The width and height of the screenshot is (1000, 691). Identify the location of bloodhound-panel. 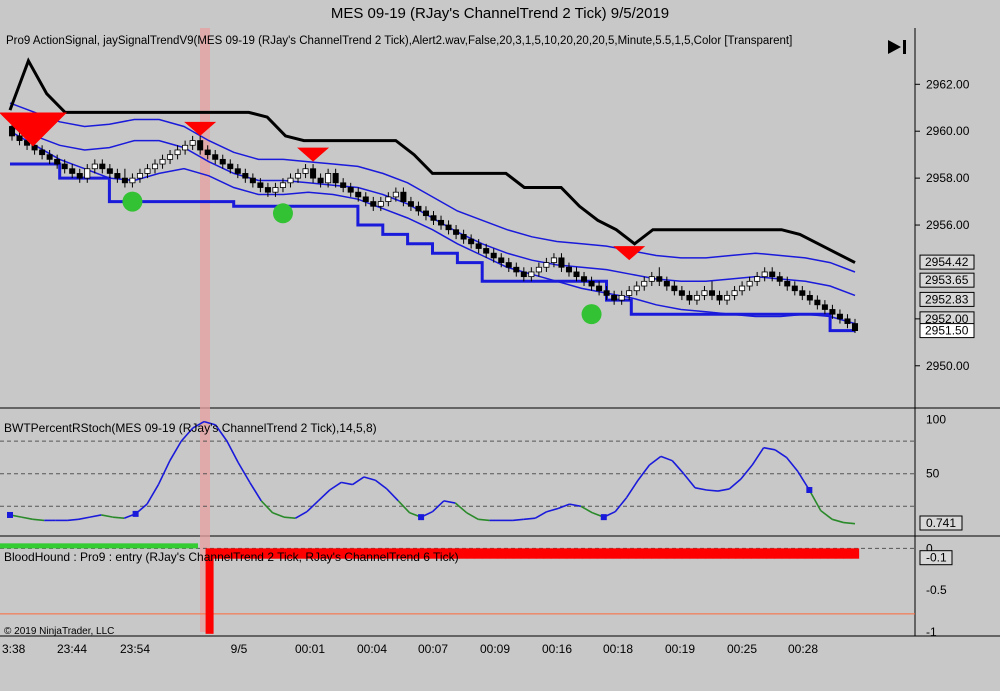
(430, 588).